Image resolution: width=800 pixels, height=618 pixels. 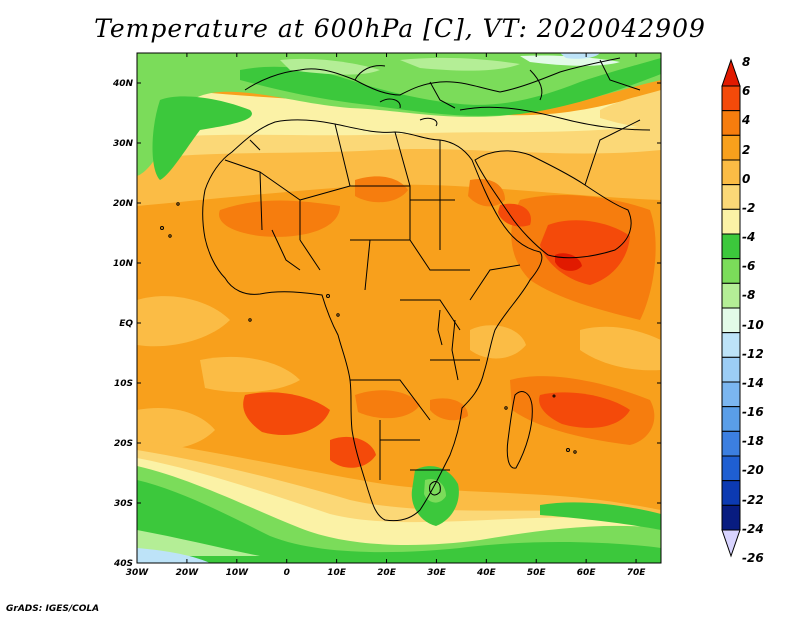 I want to click on longitude-labels: 30W 20W 10W 0 10E 20E 30E 40E 50E 60E 70E, so click(x=386, y=573).